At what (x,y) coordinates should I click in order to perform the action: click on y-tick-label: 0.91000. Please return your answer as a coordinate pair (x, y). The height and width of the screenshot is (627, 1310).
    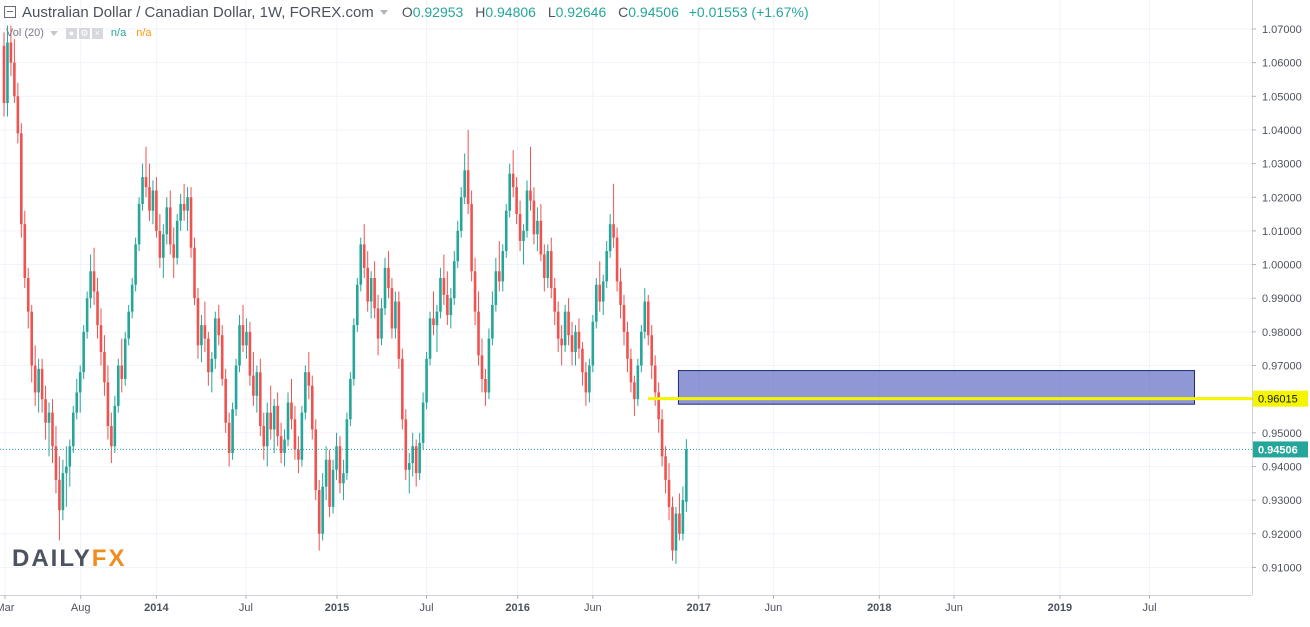
    Looking at the image, I should click on (1282, 568).